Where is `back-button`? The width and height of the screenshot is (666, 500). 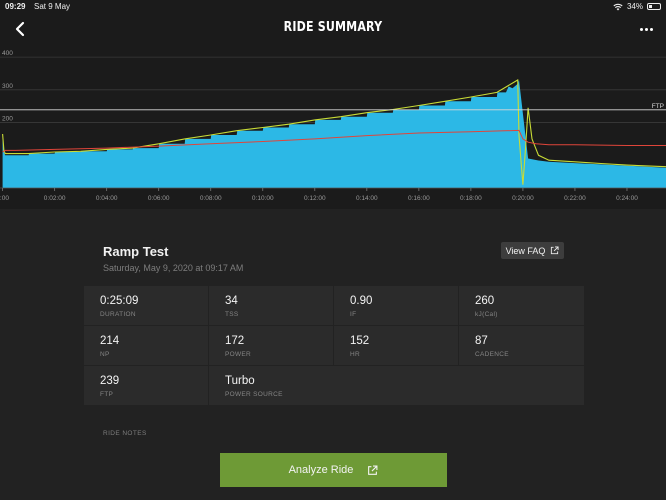
back-button is located at coordinates (21, 29).